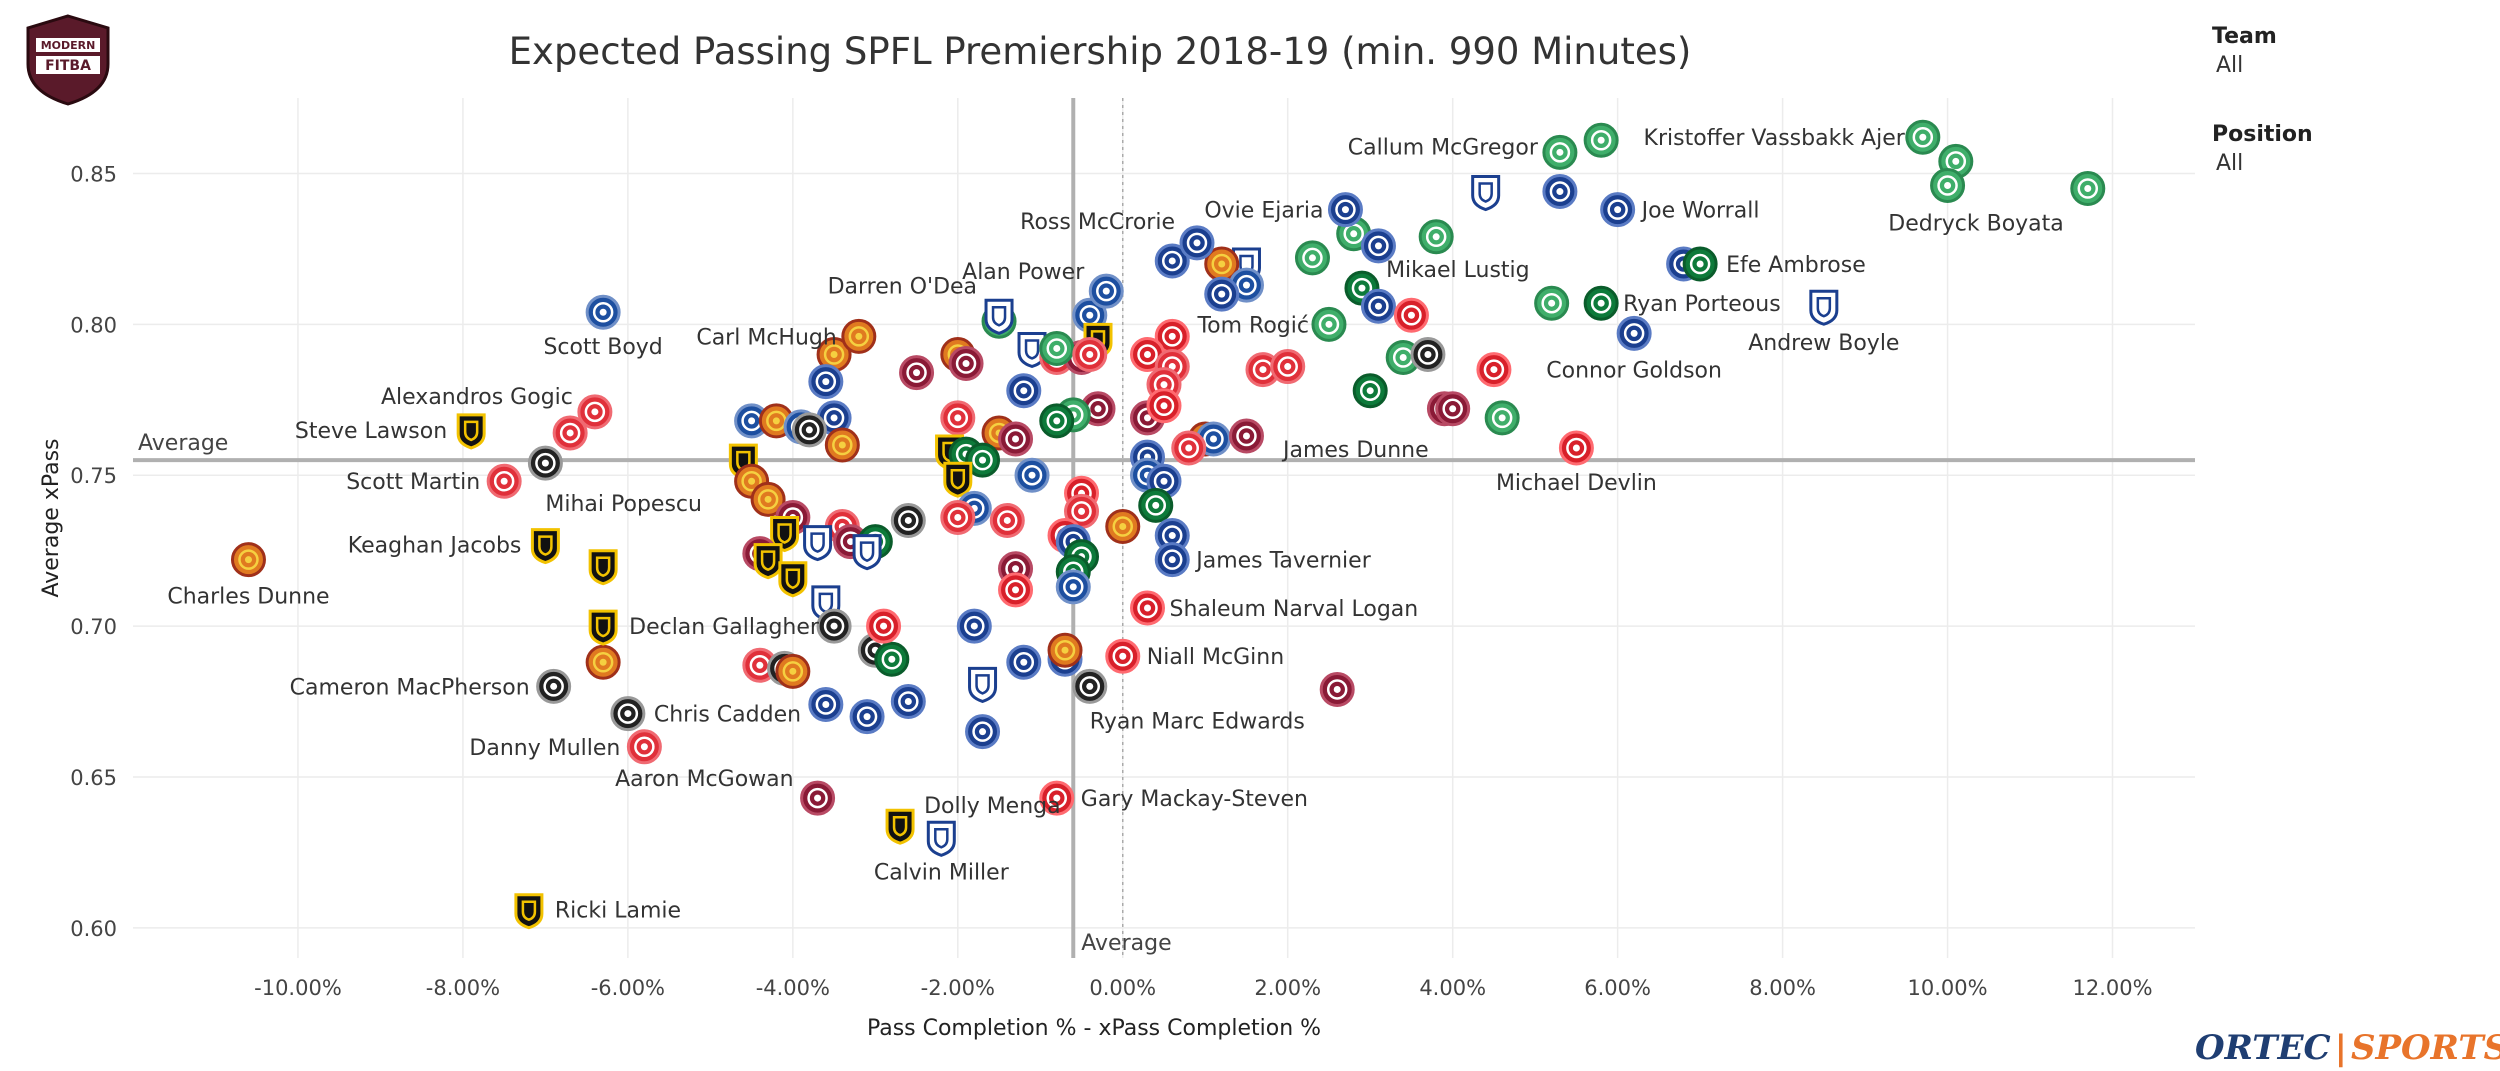  What do you see at coordinates (93, 476) in the screenshot?
I see `y-tick-label: 0.75` at bounding box center [93, 476].